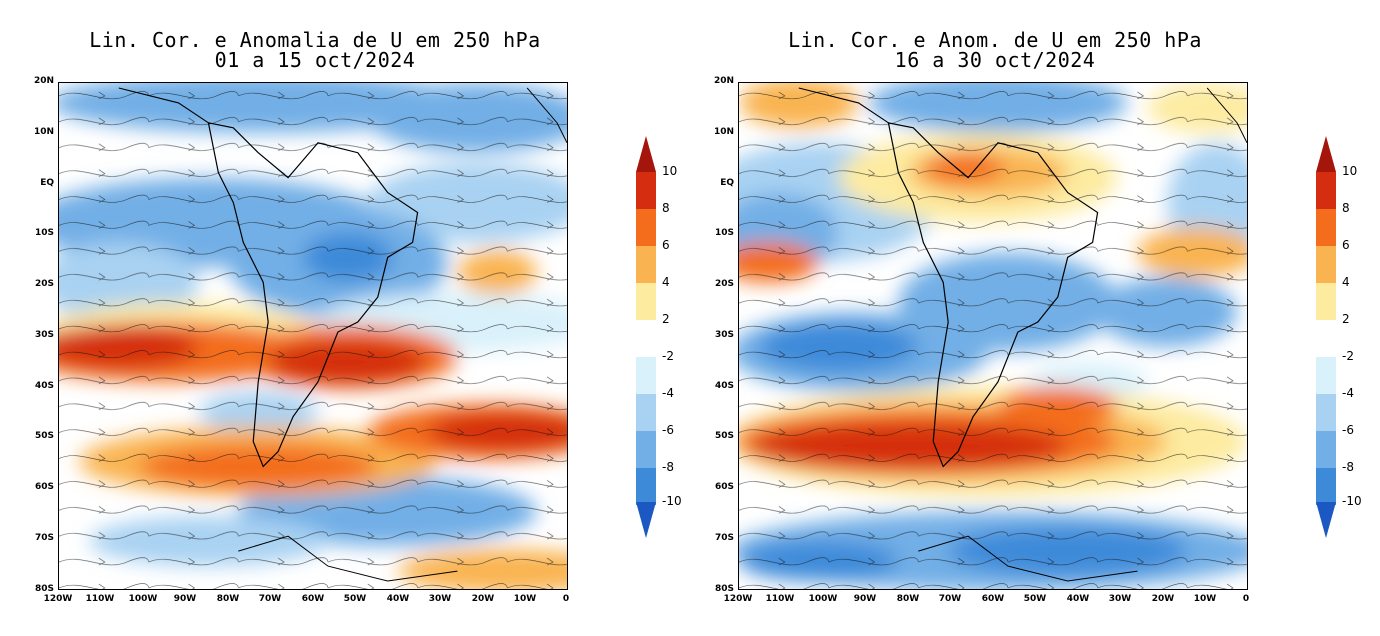 This screenshot has height=636, width=1380. Describe the element at coordinates (780, 599) in the screenshot. I see `right-lon-label: 110W` at that location.